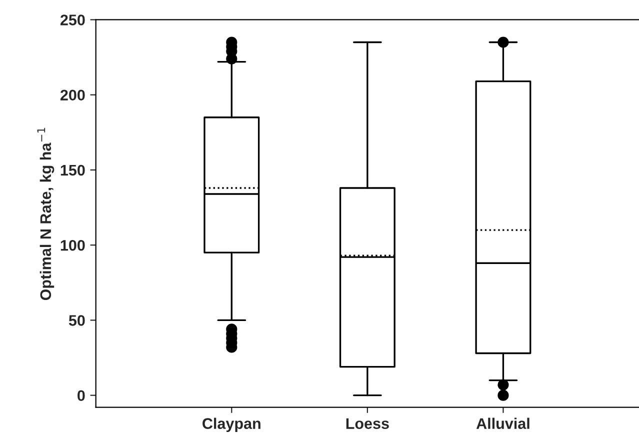 The width and height of the screenshot is (639, 438). I want to click on y-tick-label: 50, so click(76, 320).